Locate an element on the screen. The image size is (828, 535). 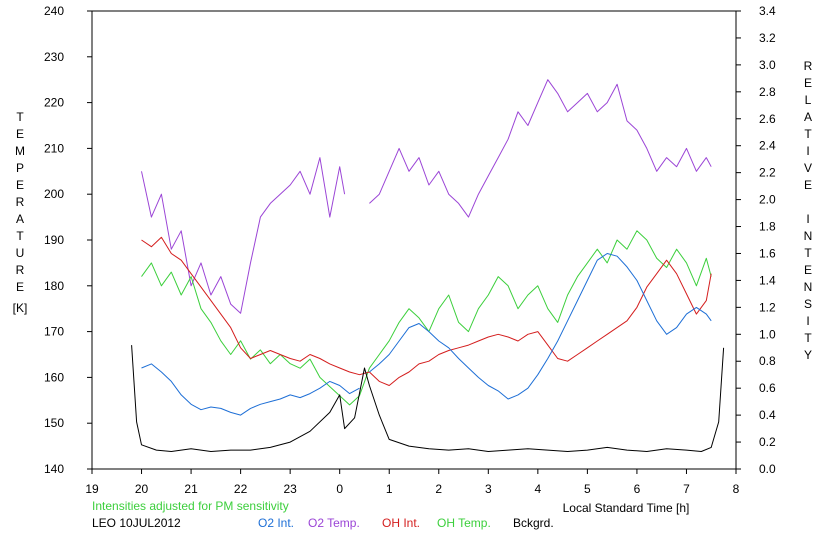
x-tick-label: 7 is located at coordinates (686, 489).